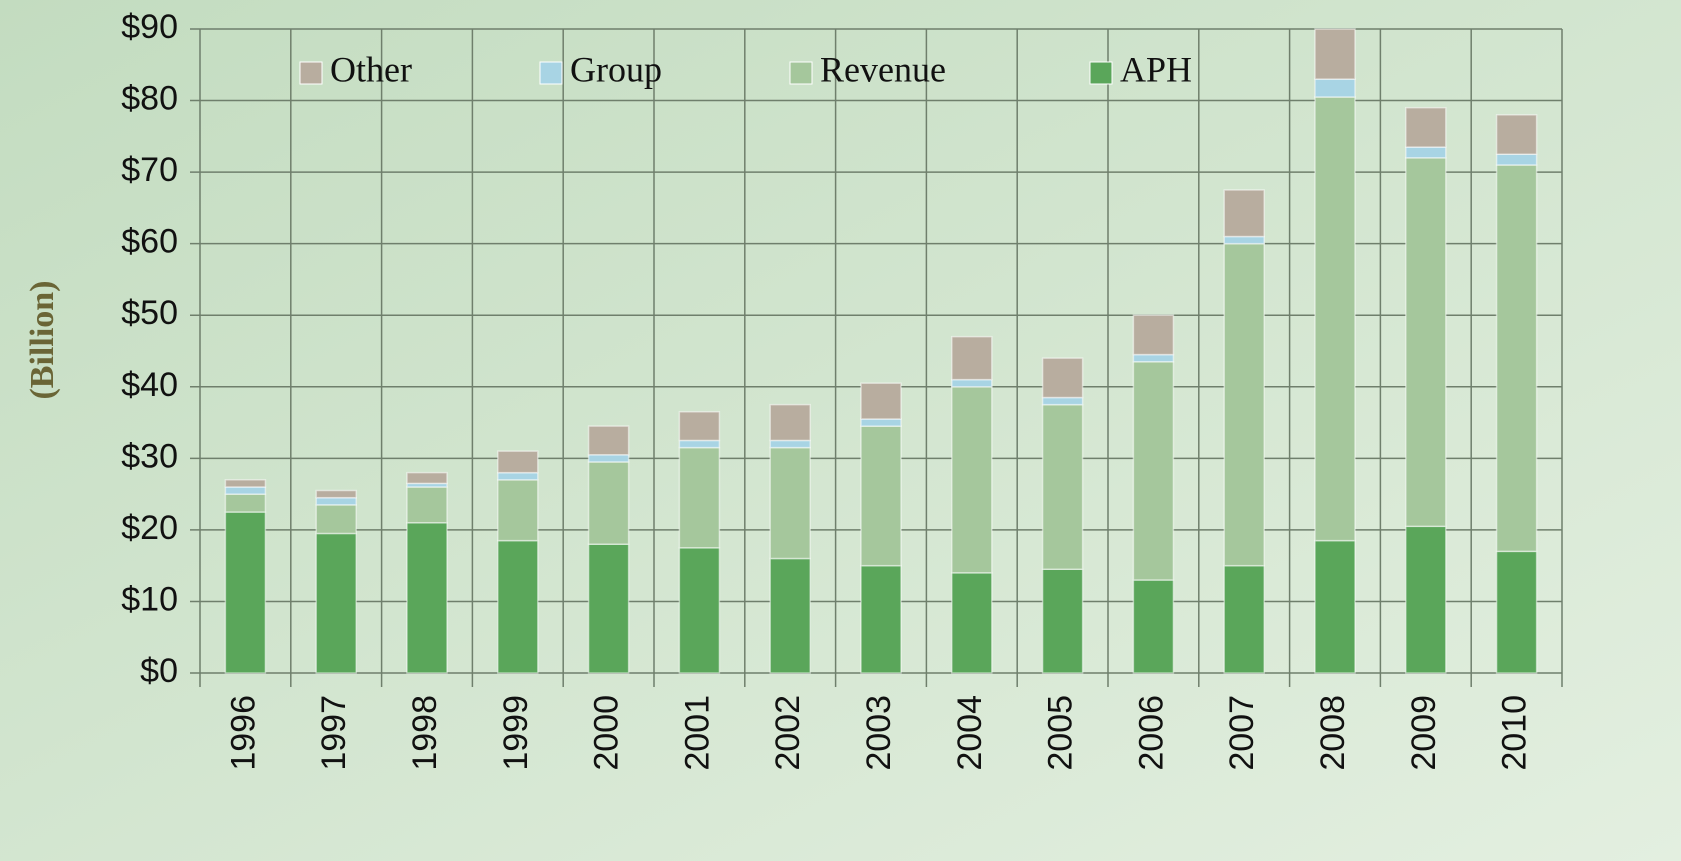 The width and height of the screenshot is (1681, 861). Describe the element at coordinates (1333, 733) in the screenshot. I see `x-tick-label: 2008` at that location.